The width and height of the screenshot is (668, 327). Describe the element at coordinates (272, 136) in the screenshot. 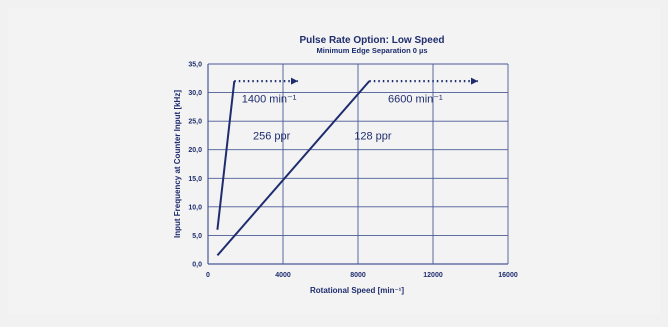

I see `annotation-label: 256 ppr` at that location.